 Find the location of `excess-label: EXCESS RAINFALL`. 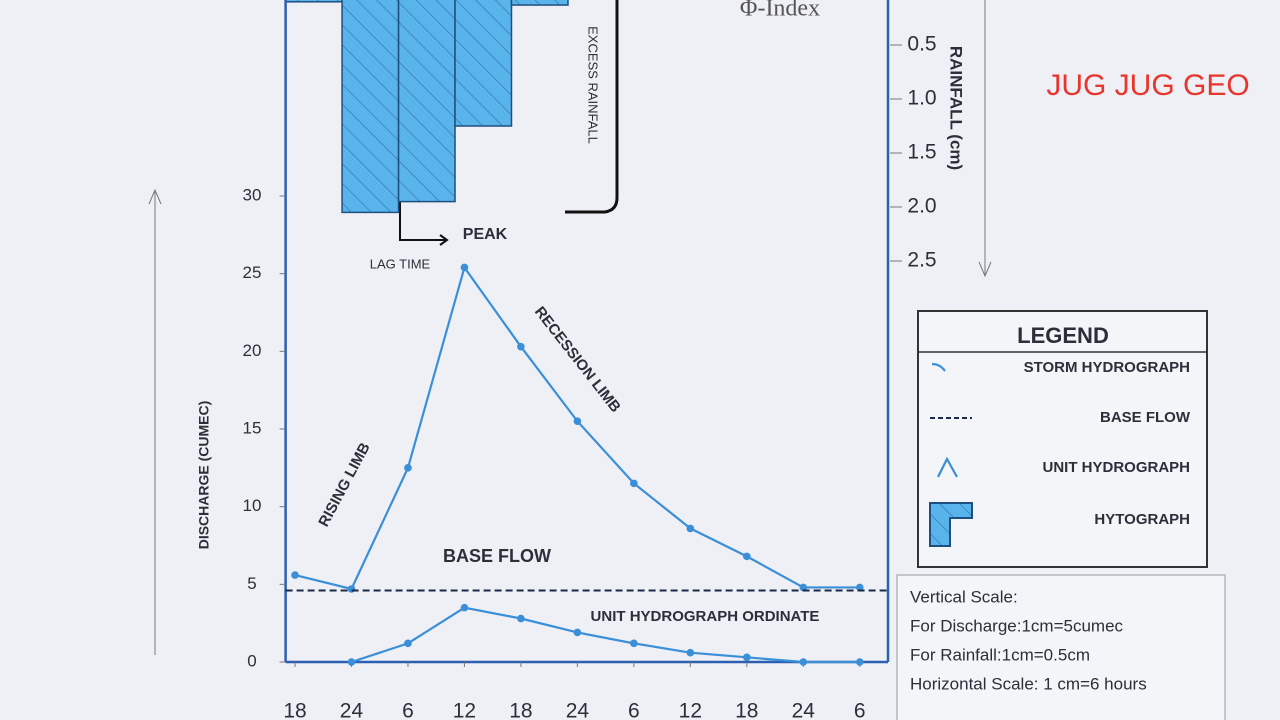

excess-label: EXCESS RAINFALL is located at coordinates (593, 85).